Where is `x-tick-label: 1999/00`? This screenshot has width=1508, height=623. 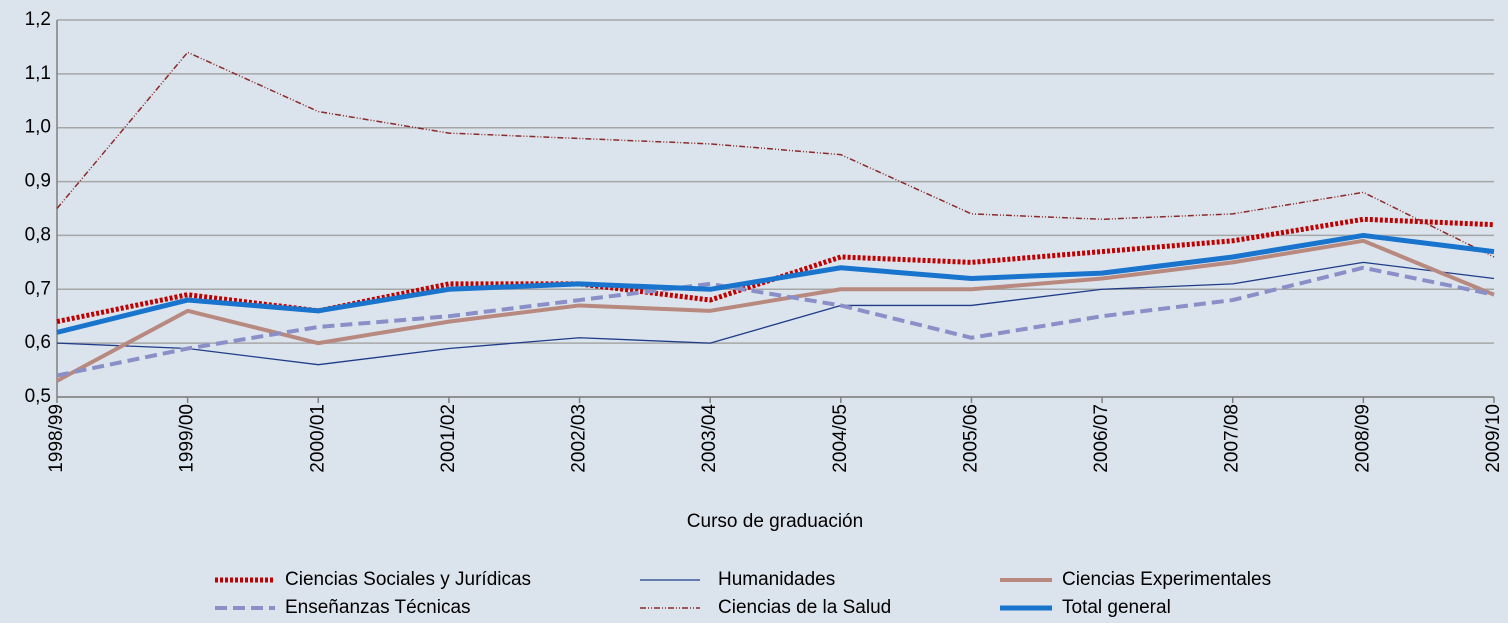
x-tick-label: 1999/00 is located at coordinates (187, 438).